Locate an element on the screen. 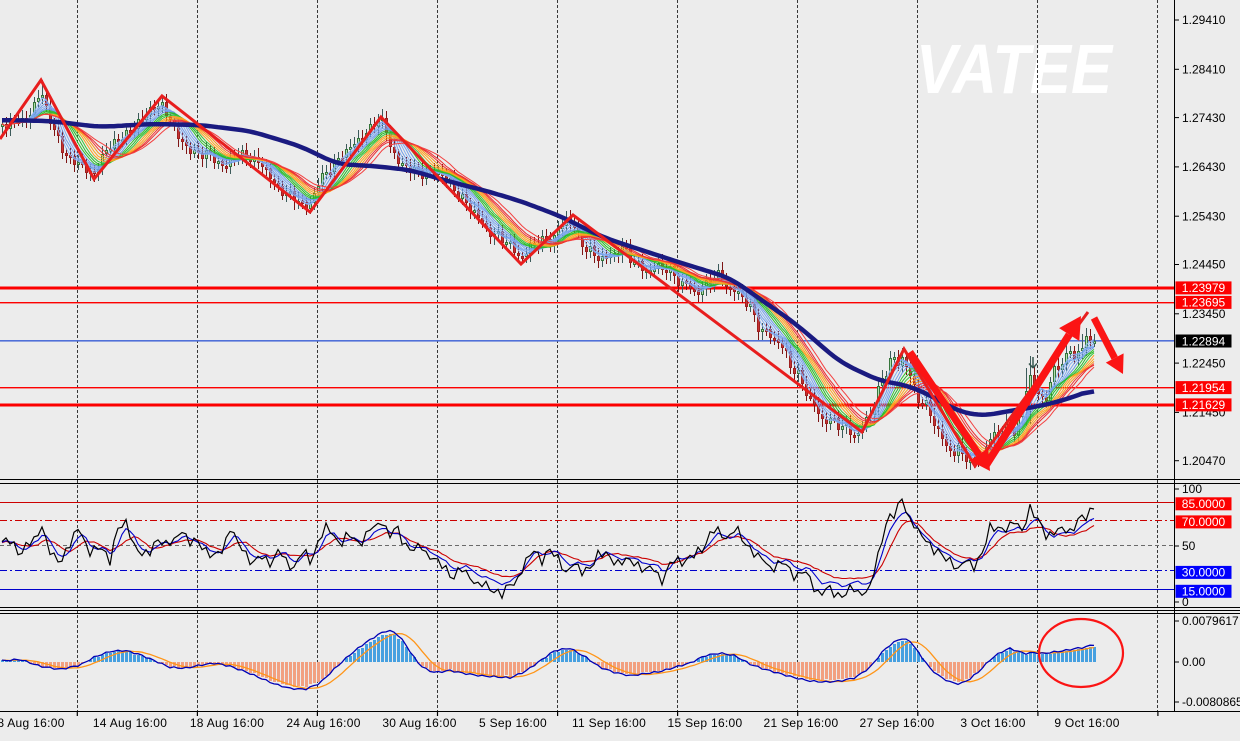 The width and height of the screenshot is (1240, 741). svg-text: 5 Sep 16:00 is located at coordinates (513, 723).